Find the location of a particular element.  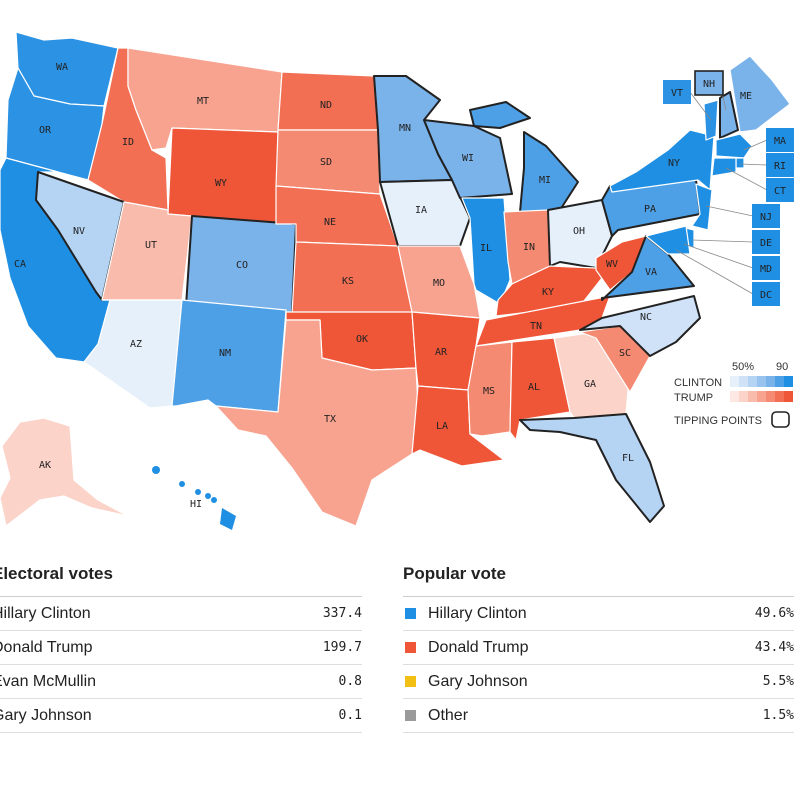

state-label-VA: VA is located at coordinates (651, 272).